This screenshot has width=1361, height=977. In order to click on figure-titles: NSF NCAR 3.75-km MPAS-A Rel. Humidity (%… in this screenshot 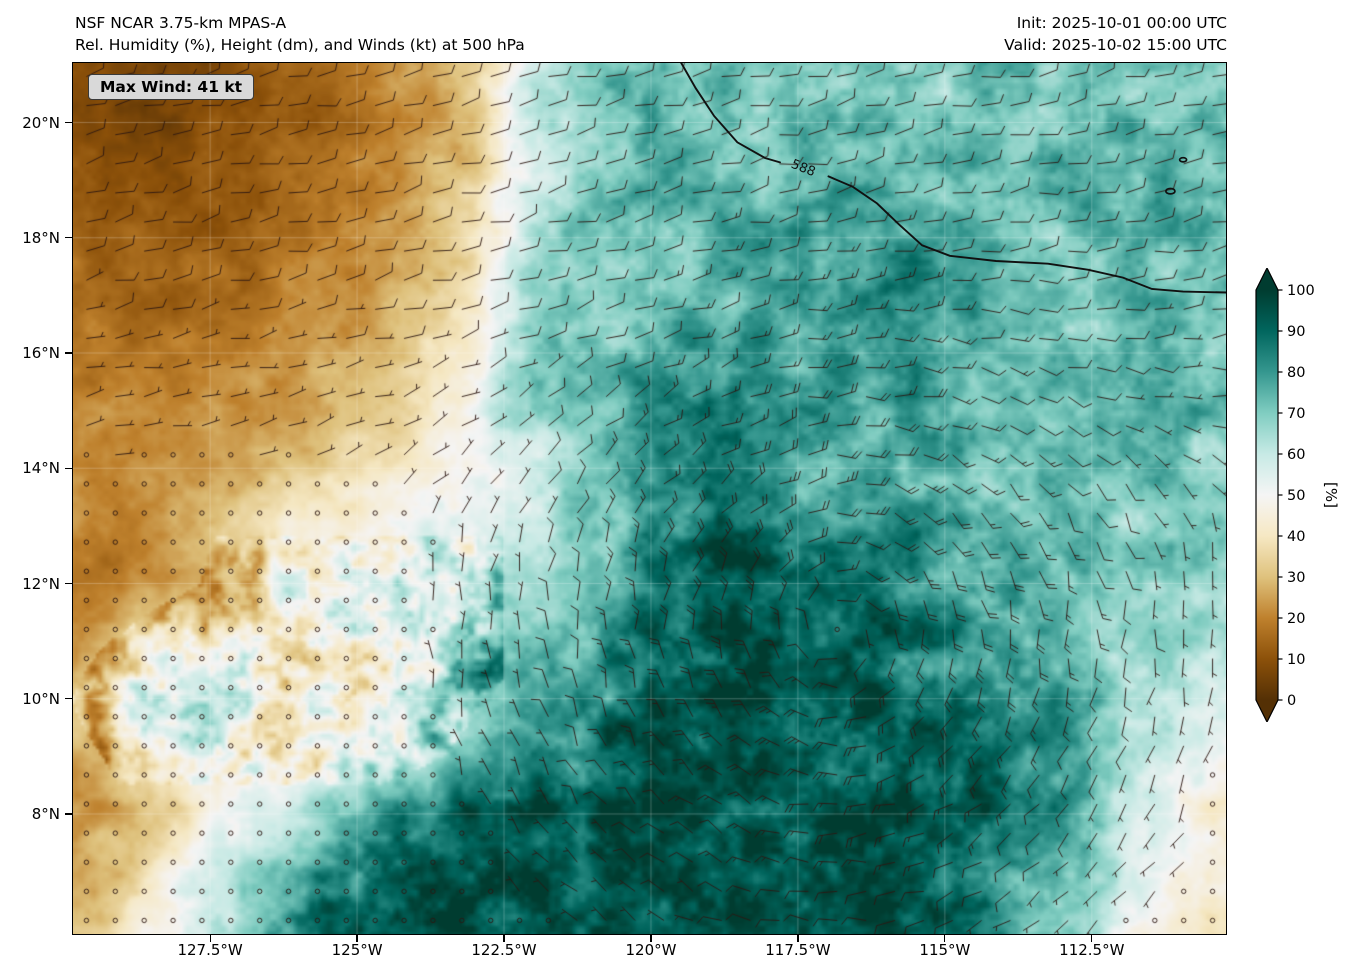, I will do `click(300, 34)`.